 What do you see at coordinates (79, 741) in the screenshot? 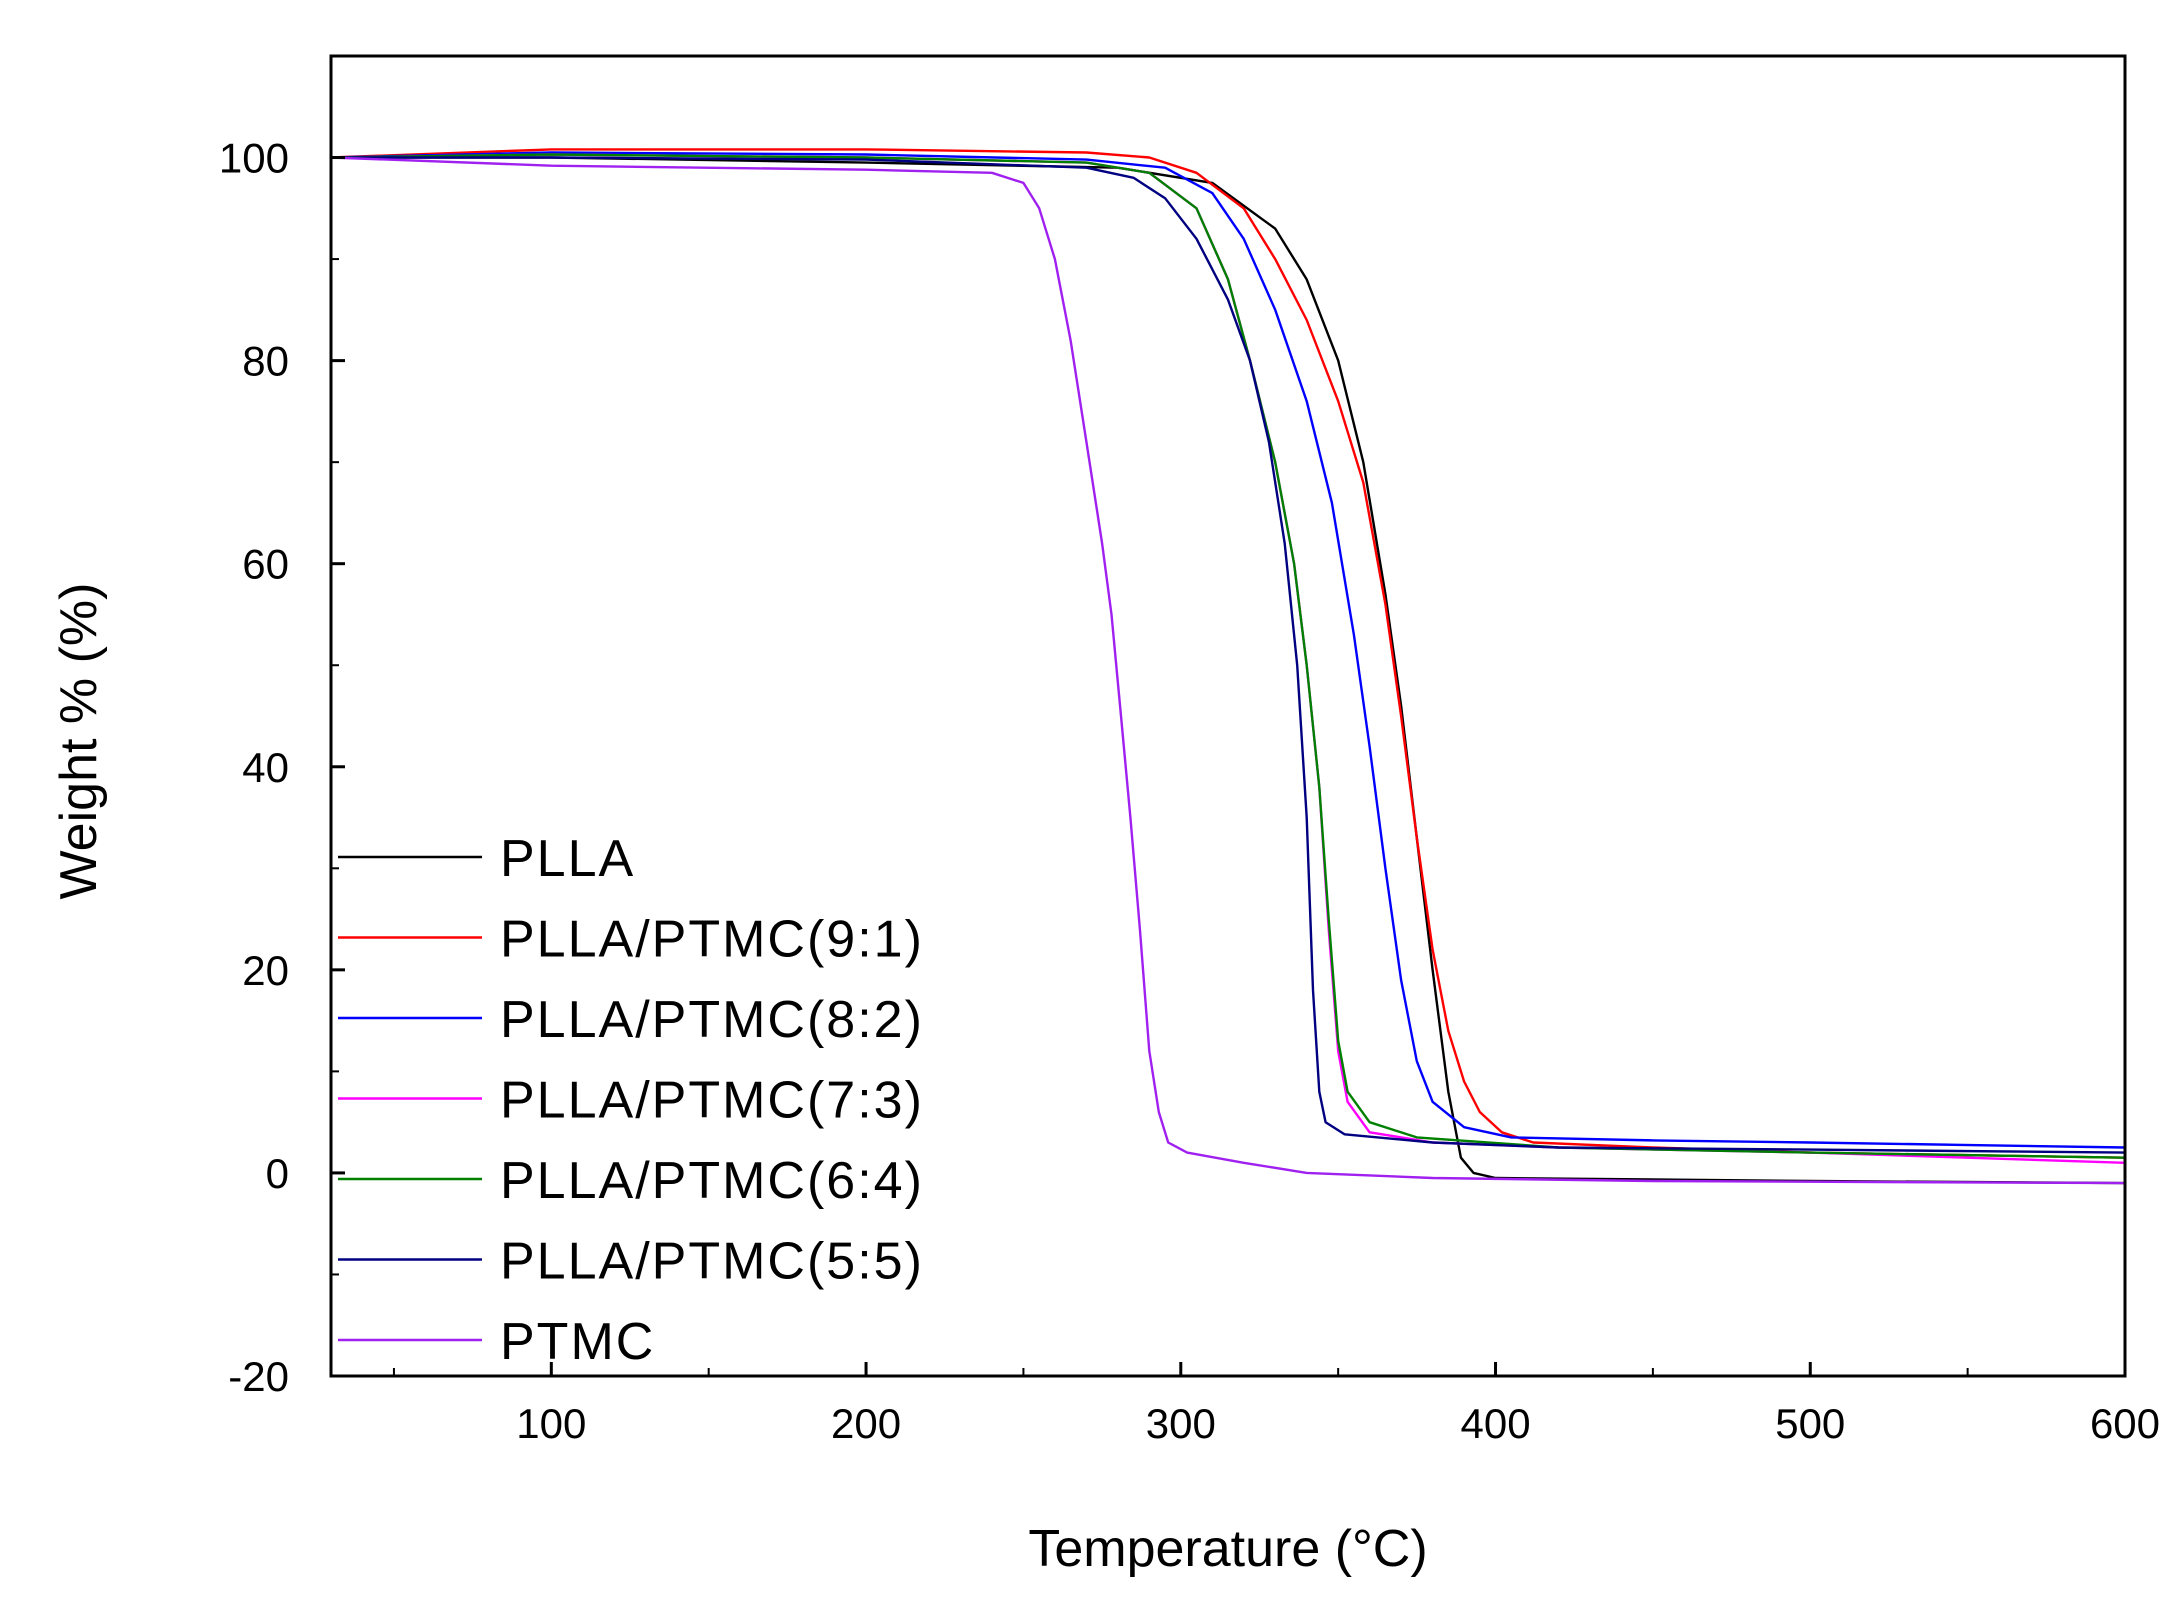
I see `y-axis-title: Weight % (%)` at bounding box center [79, 741].